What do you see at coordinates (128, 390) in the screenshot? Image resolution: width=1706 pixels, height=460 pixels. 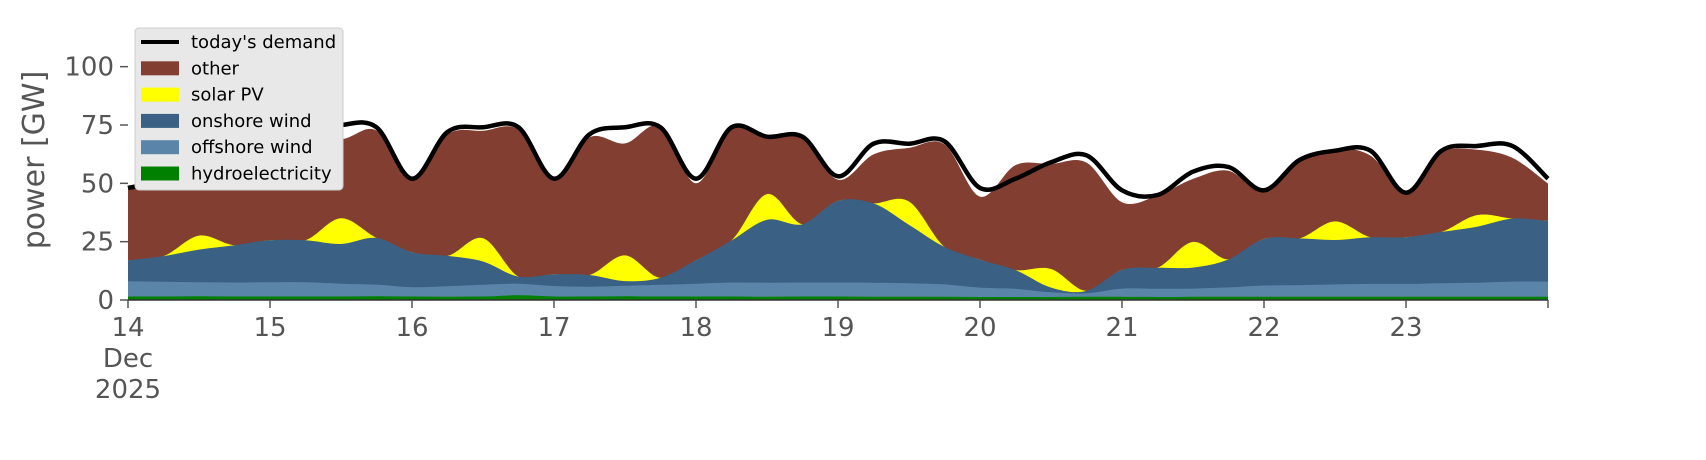 I see `x-tick-label: 2025` at bounding box center [128, 390].